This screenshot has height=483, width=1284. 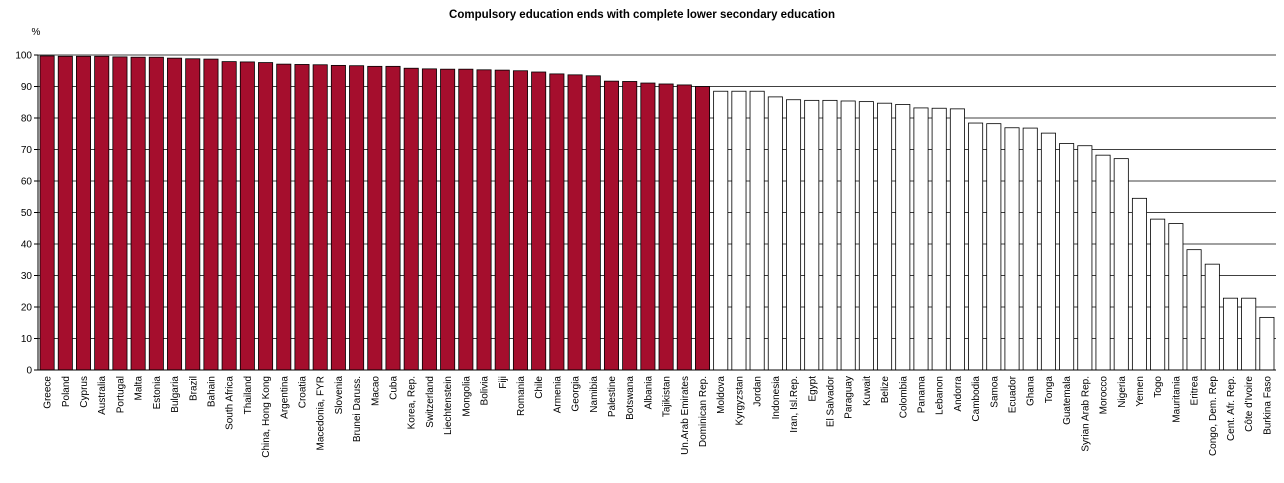 I want to click on y-tick-label: 70, so click(x=27, y=150).